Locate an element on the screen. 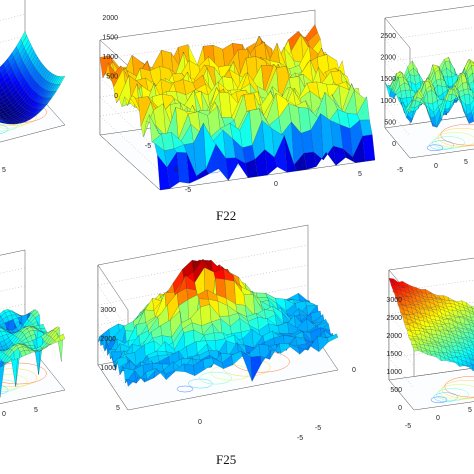  surface-panel-top-left: 5 is located at coordinates (33, 87).